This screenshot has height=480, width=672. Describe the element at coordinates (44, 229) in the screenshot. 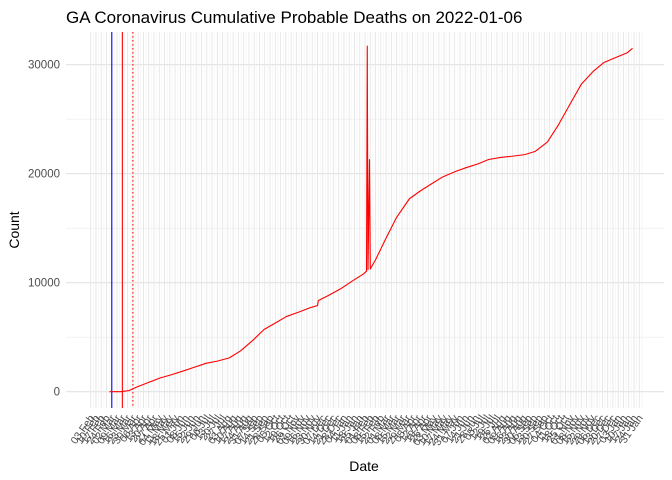

I see `y-axis-ticks: 0 10000 20000 30000` at that location.